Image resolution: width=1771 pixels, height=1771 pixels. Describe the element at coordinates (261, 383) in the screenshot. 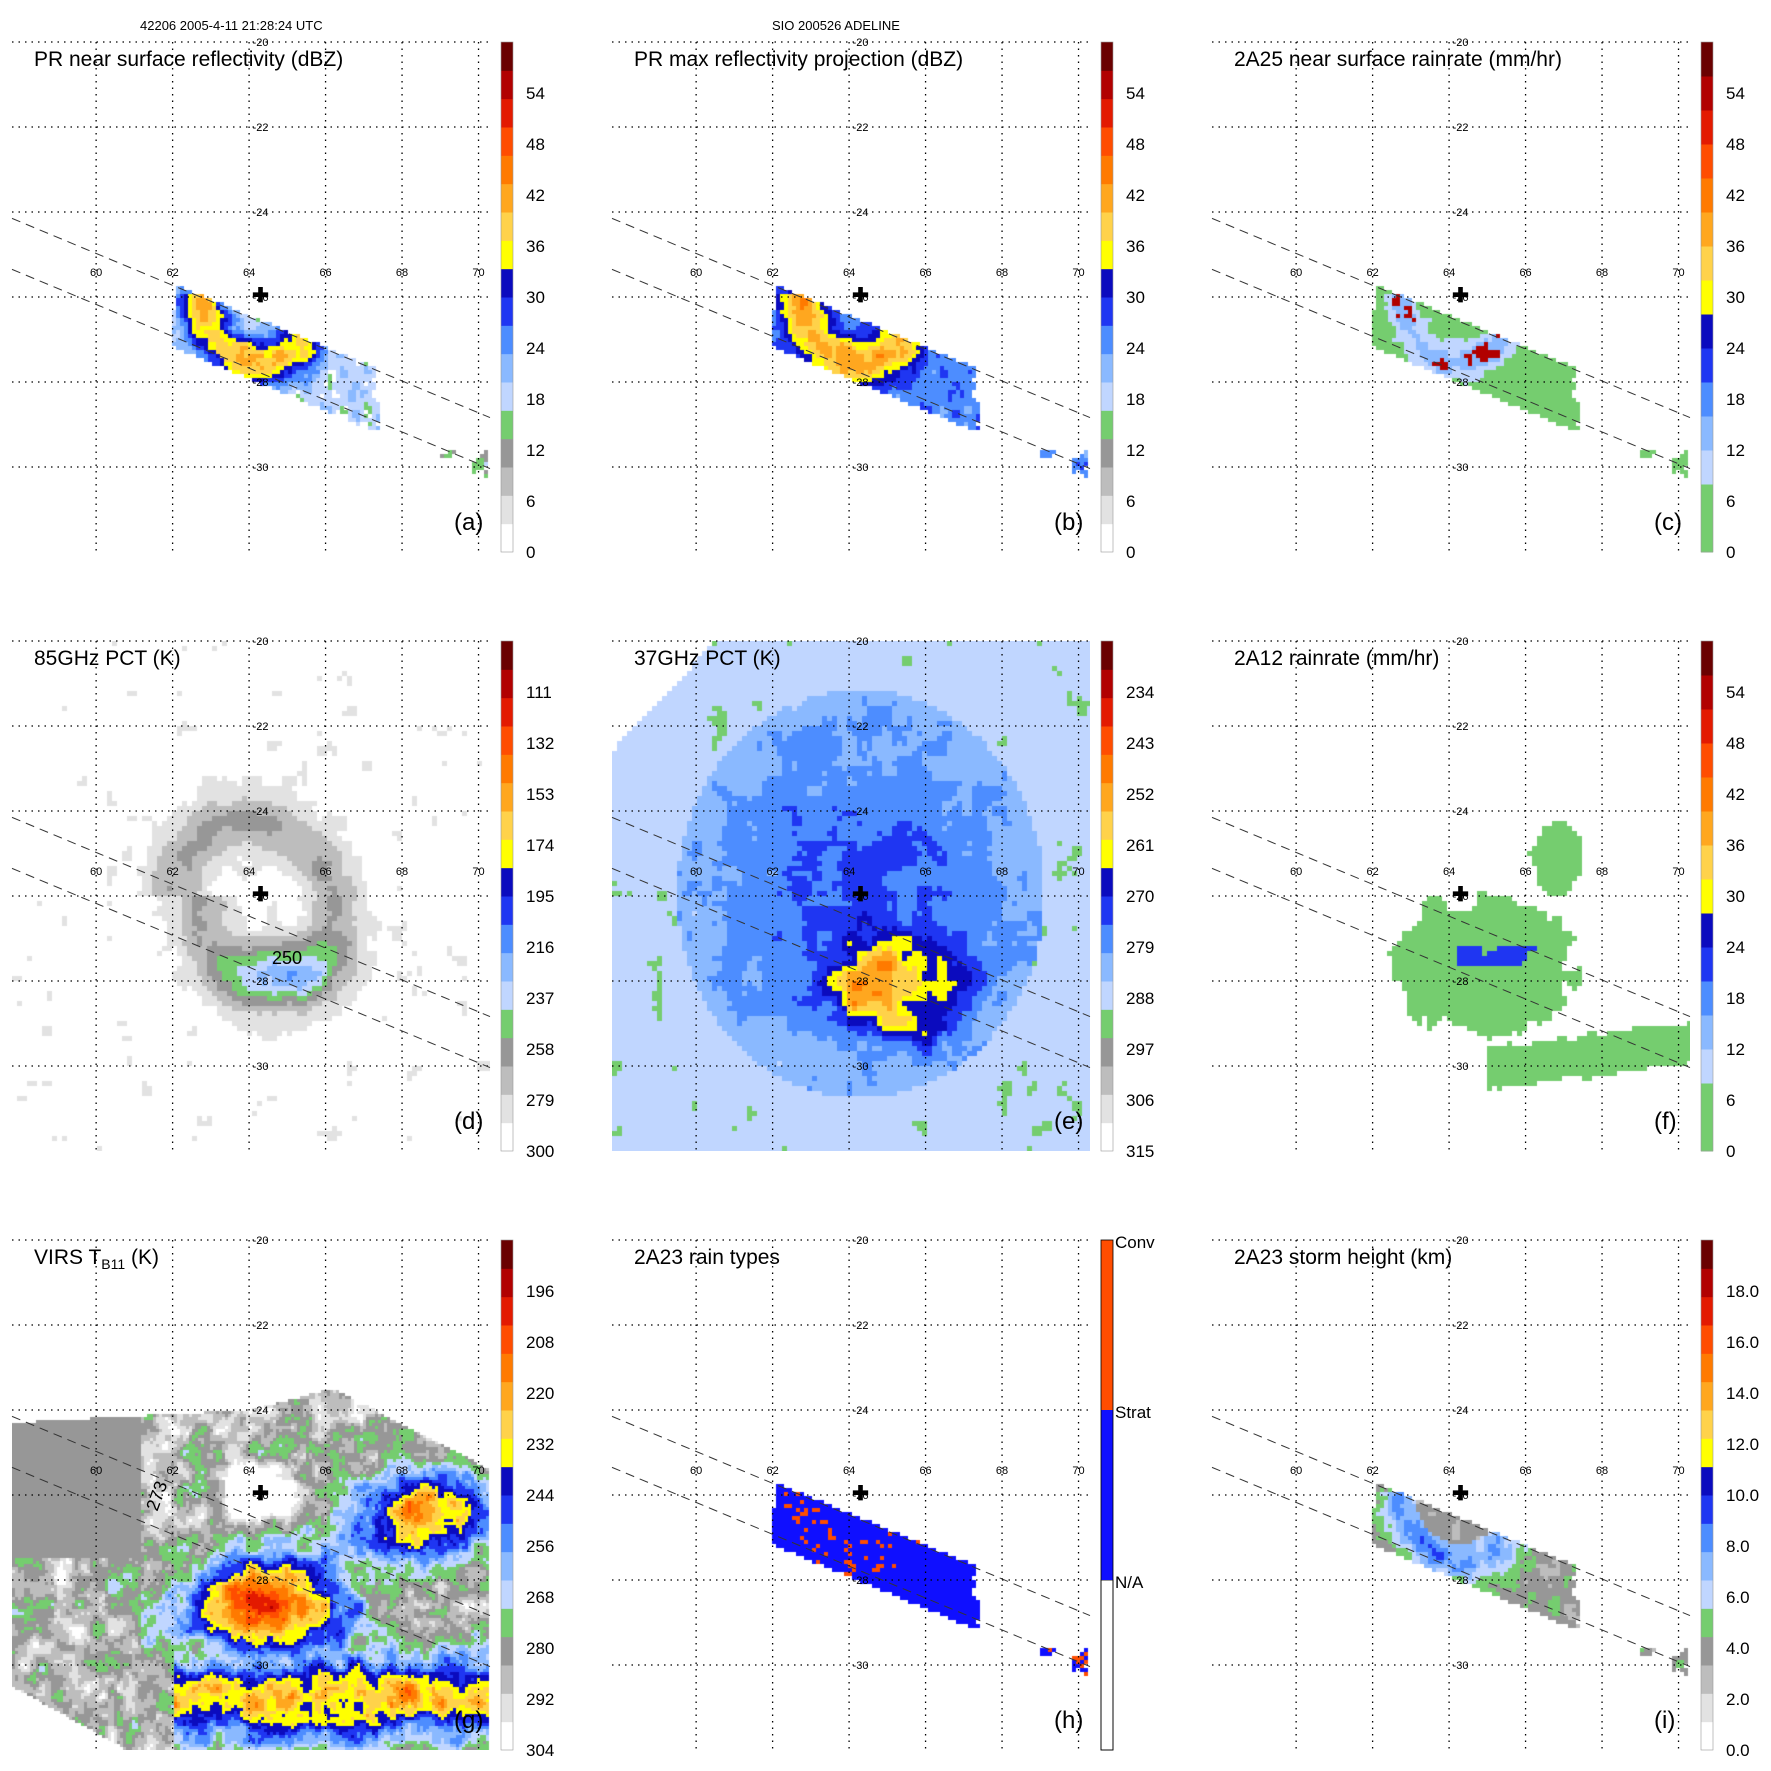

I see `lat-tick-label: -28` at that location.